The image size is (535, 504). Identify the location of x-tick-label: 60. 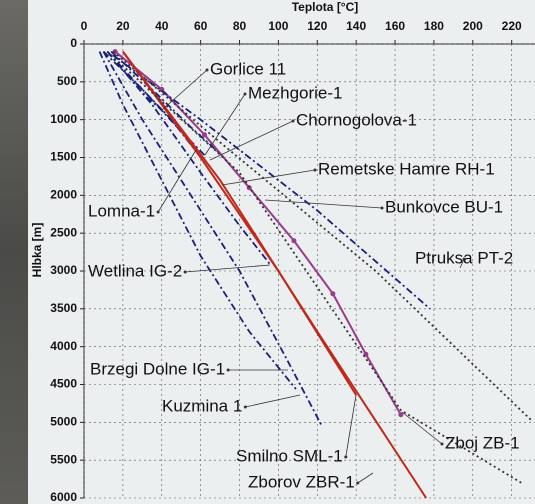
(201, 26).